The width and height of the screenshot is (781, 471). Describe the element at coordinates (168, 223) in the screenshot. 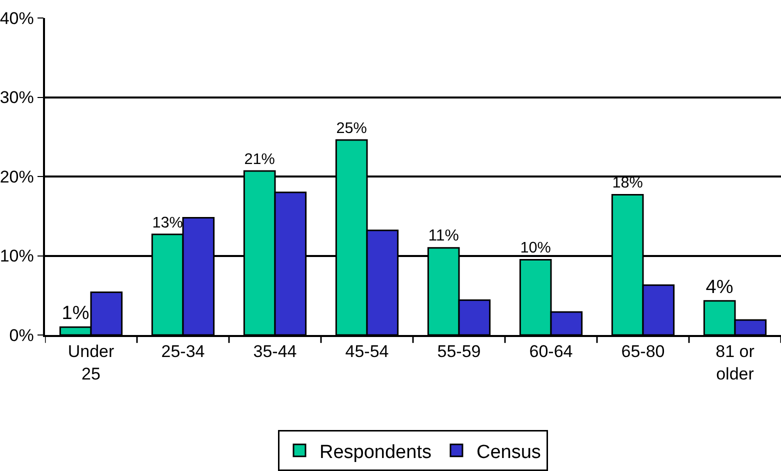

I see `data-label: 13%` at that location.